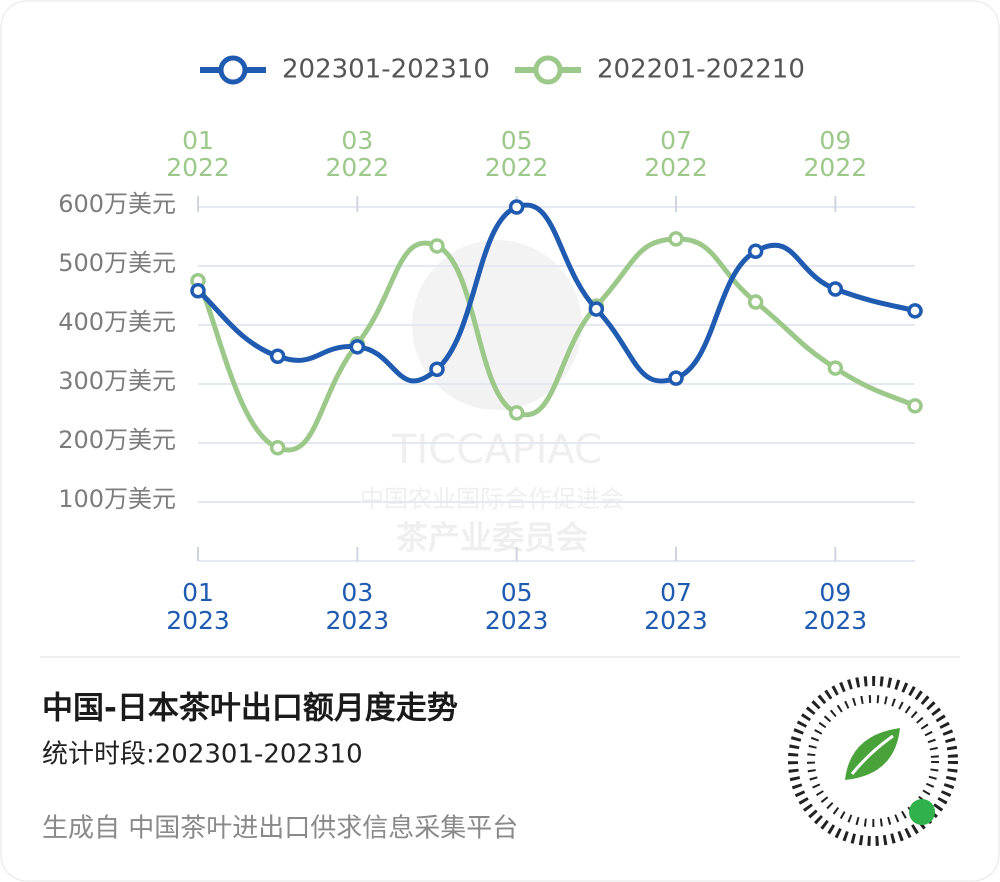 The image size is (1000, 882). I want to click on x2-tick-label: 01, so click(198, 140).